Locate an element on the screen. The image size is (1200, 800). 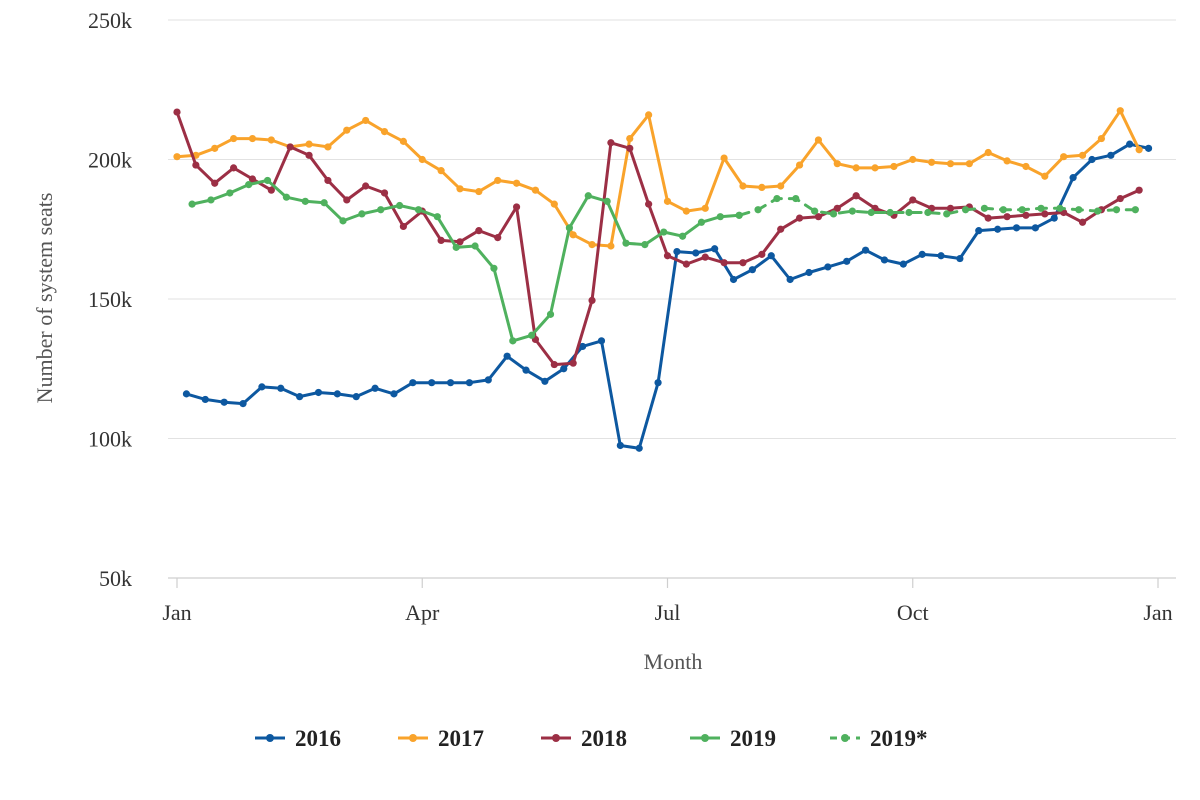
x-tick-label: Apr is located at coordinates (422, 612).